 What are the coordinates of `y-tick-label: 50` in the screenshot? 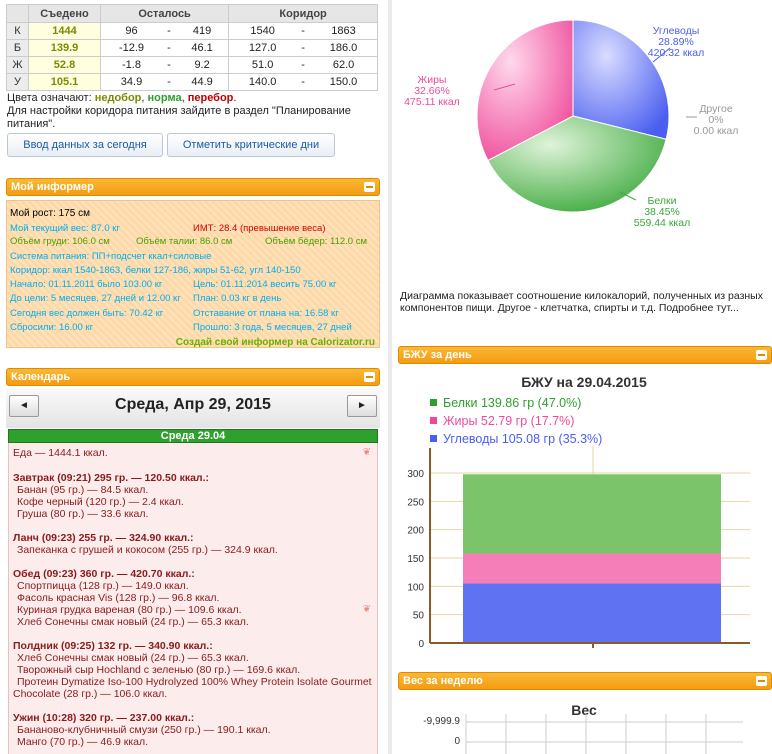 It's located at (419, 616).